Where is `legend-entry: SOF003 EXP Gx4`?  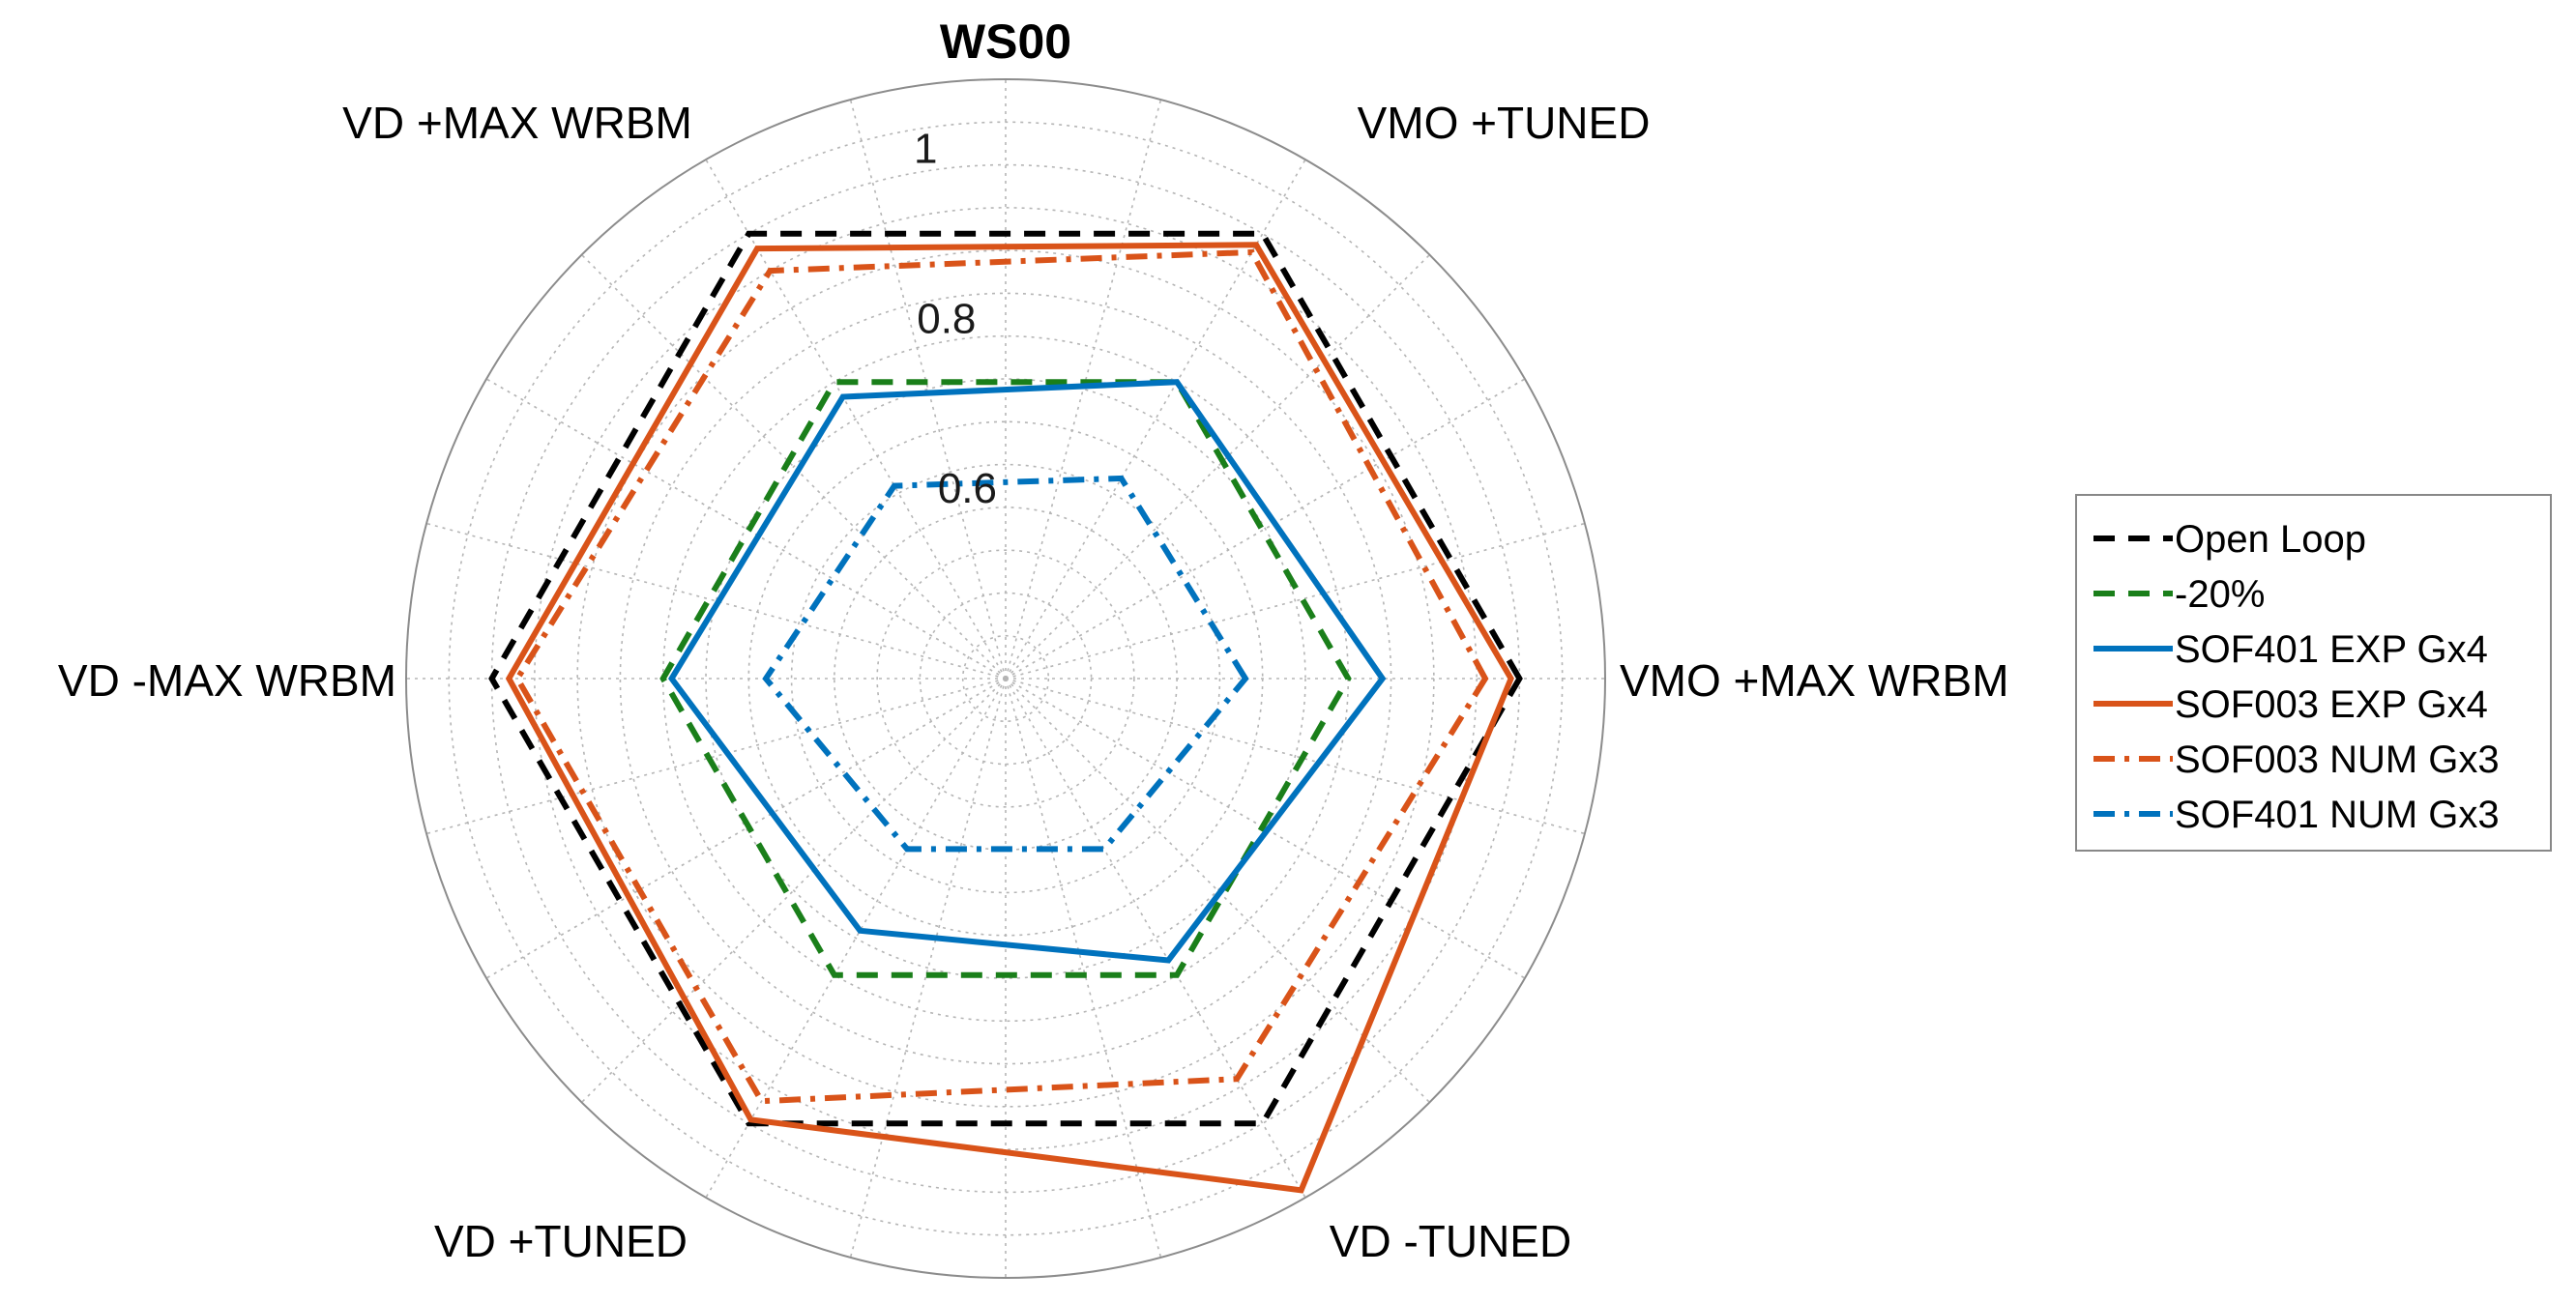
legend-entry: SOF003 EXP Gx4 is located at coordinates (2331, 705).